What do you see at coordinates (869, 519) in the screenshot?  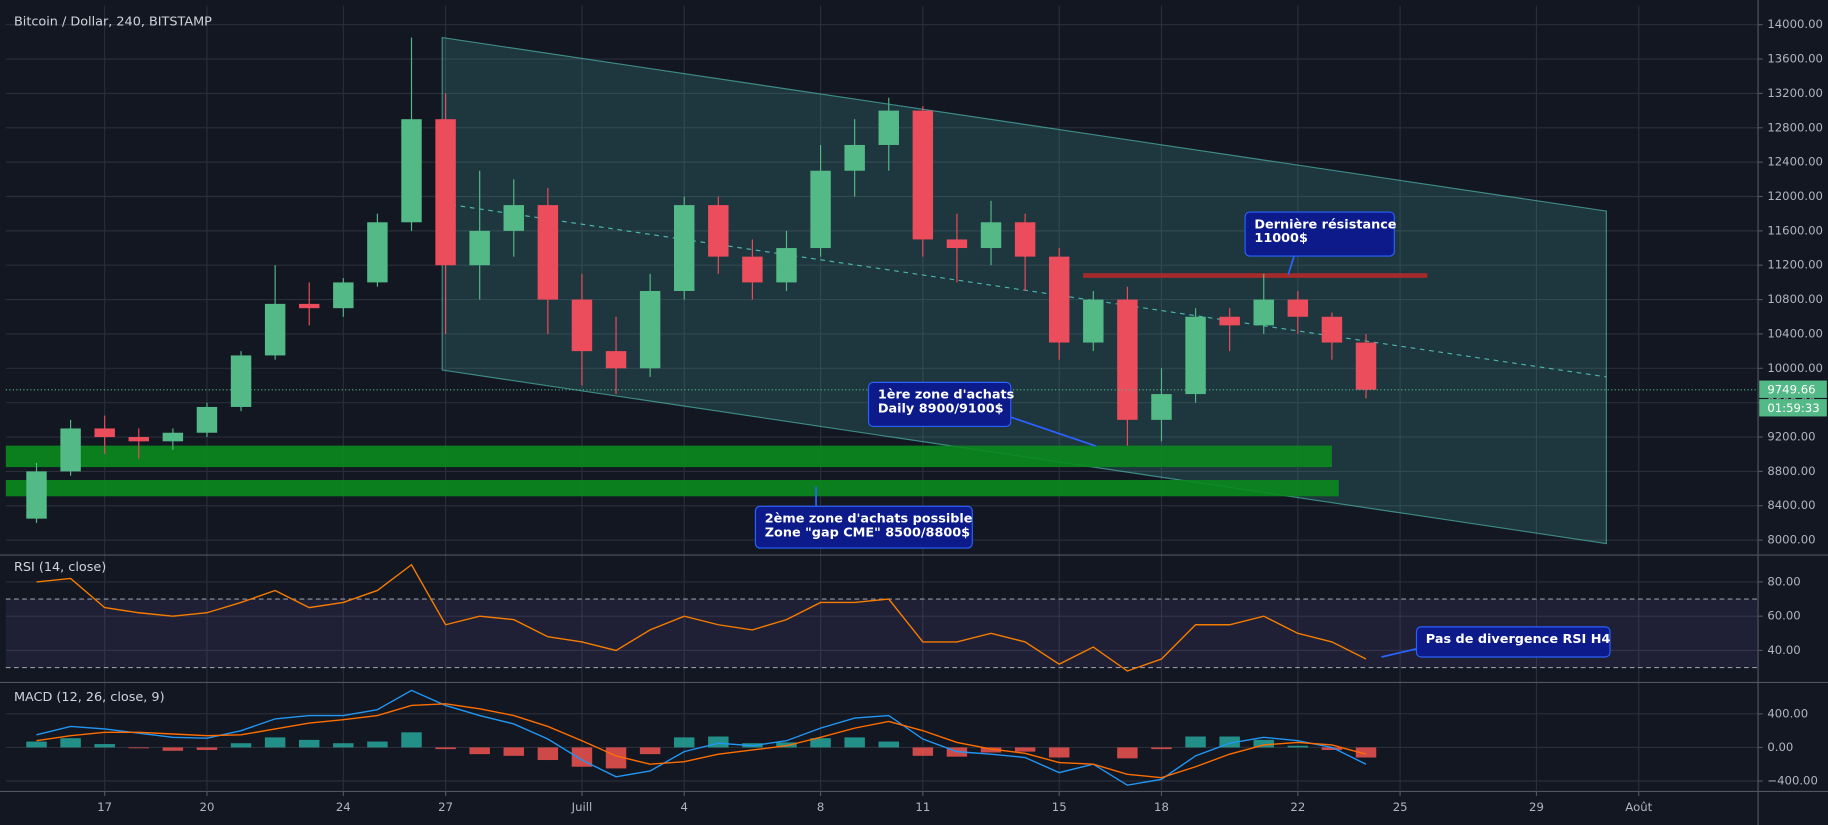 I see `annotation-text: 2ème zone d'achats possible` at bounding box center [869, 519].